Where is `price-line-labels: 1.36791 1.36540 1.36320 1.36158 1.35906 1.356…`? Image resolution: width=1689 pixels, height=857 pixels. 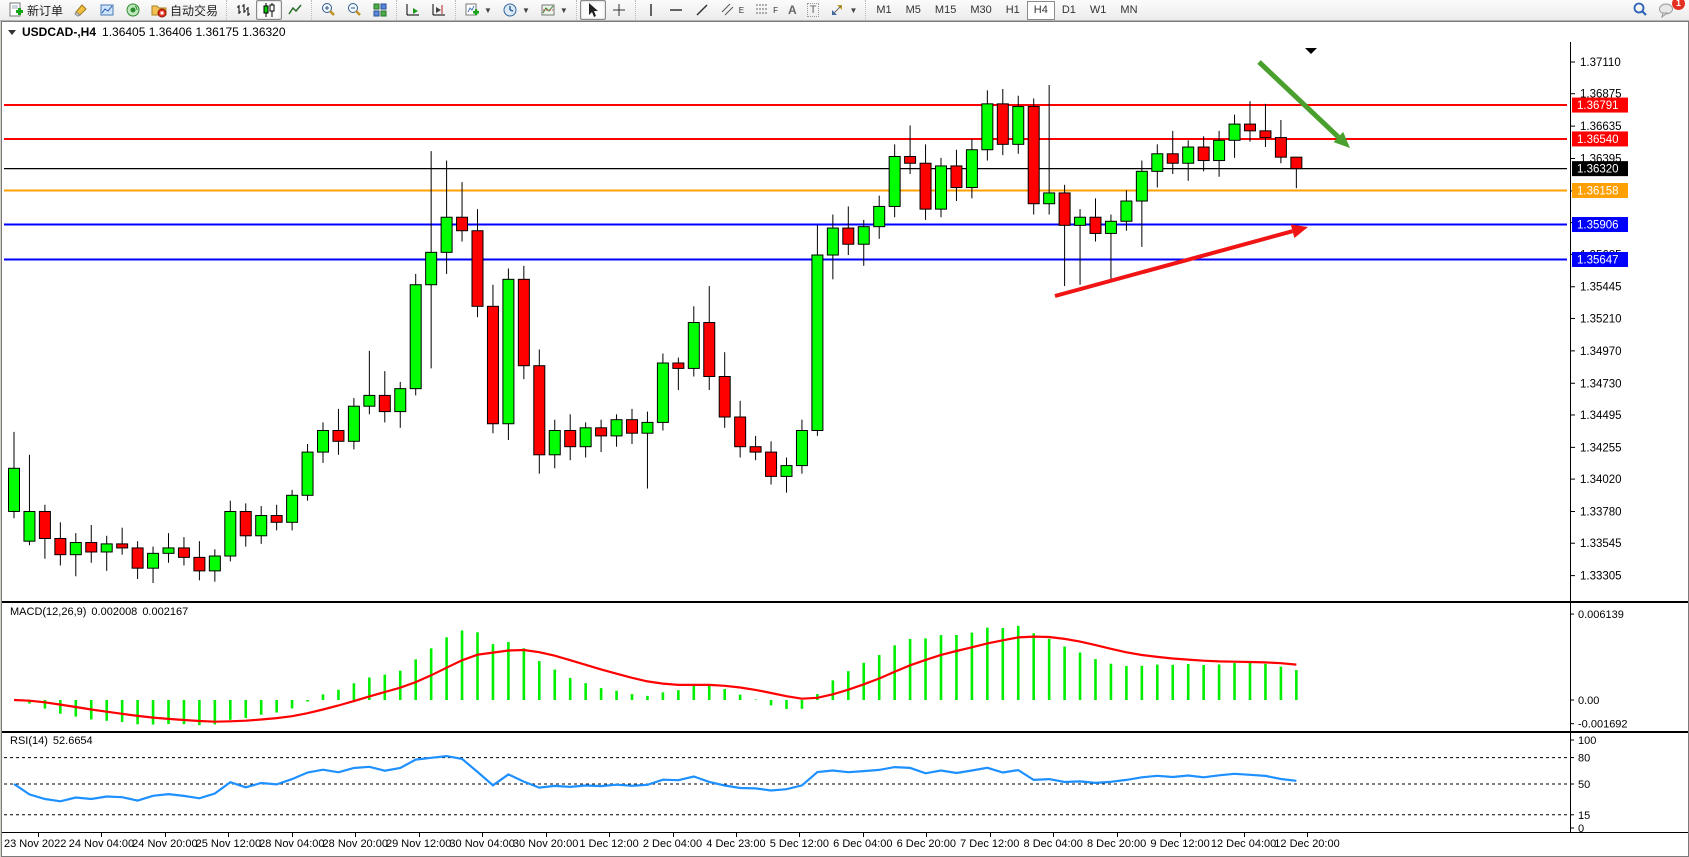
price-line-labels: 1.36791 1.36540 1.36320 1.36158 1.35906 1.356… is located at coordinates (1600, 182).